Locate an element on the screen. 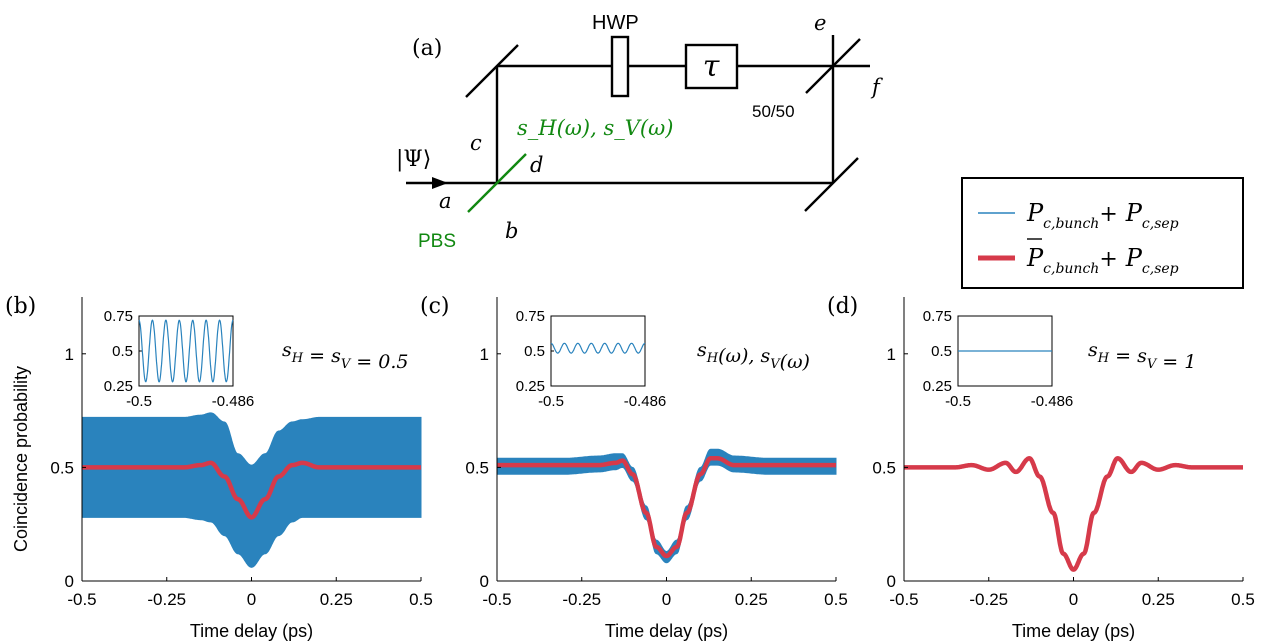 Image resolution: width=1278 pixels, height=643 pixels. mirror-top-left is located at coordinates (492, 71).